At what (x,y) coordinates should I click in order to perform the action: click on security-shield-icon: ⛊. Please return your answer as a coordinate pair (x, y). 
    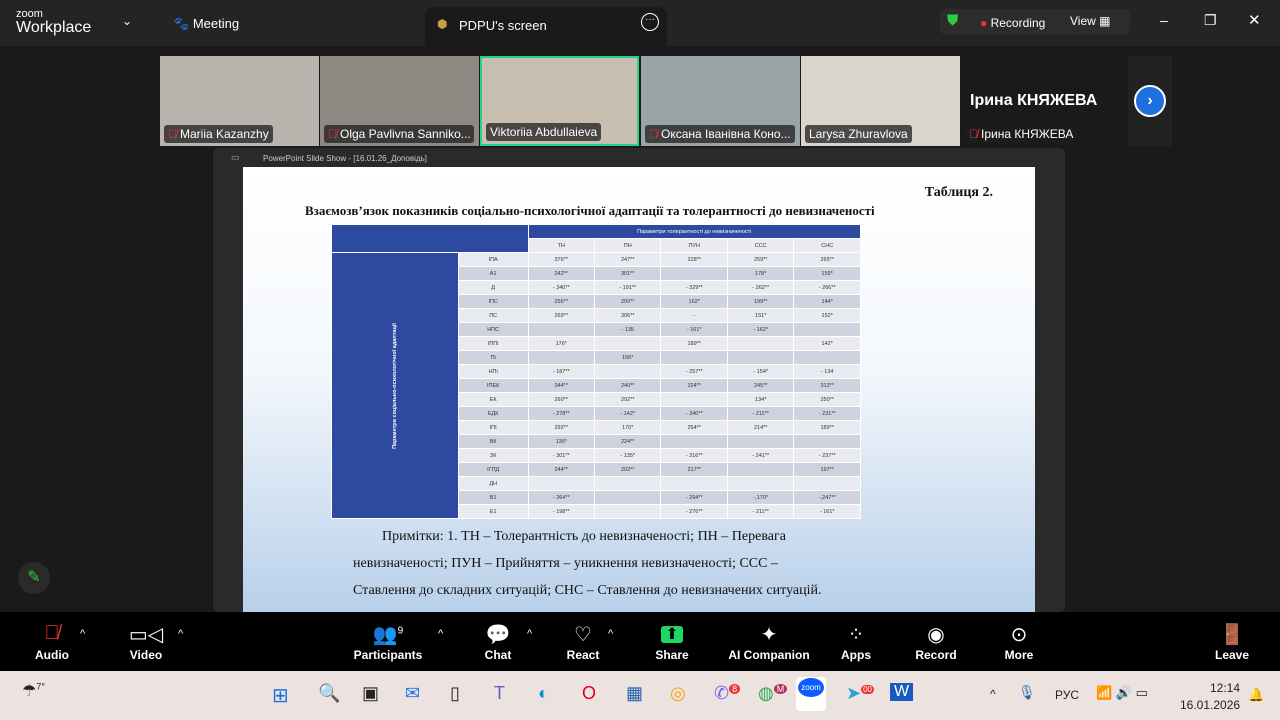
    Looking at the image, I should click on (953, 20).